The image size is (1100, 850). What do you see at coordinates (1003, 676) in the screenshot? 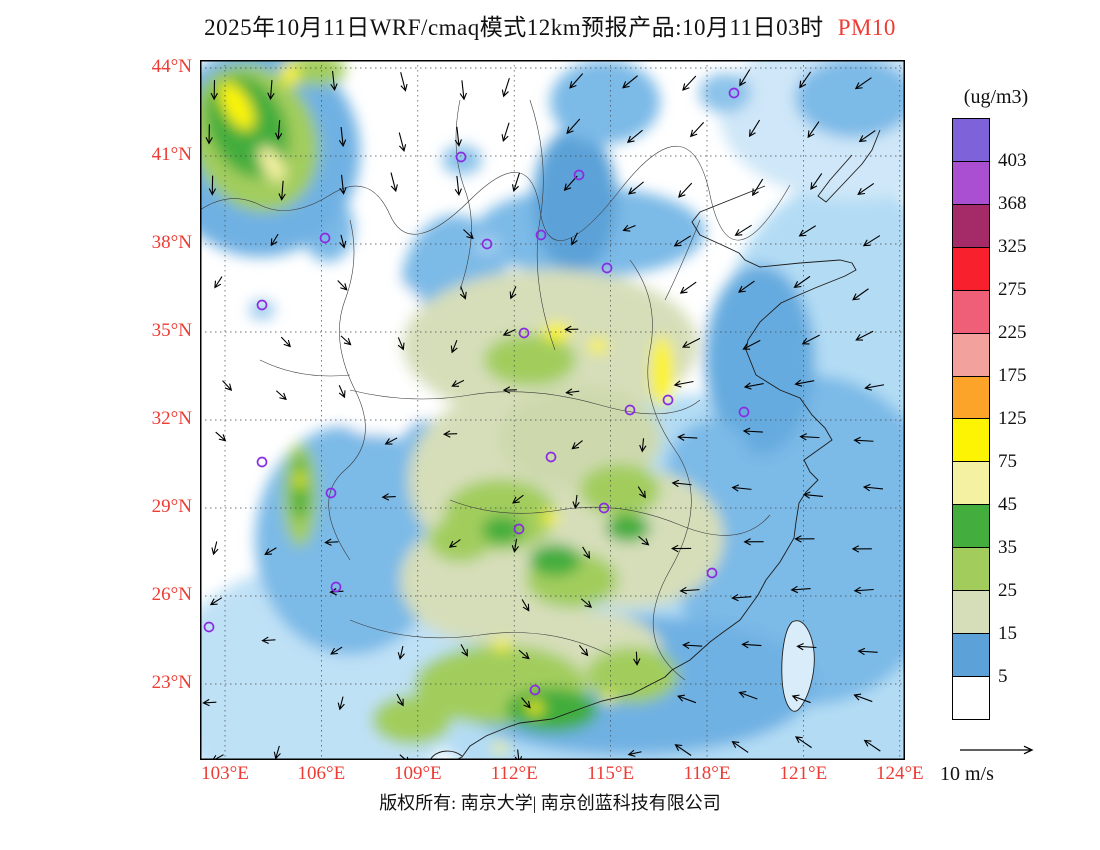
I see `legend-tick-label: 5` at bounding box center [1003, 676].